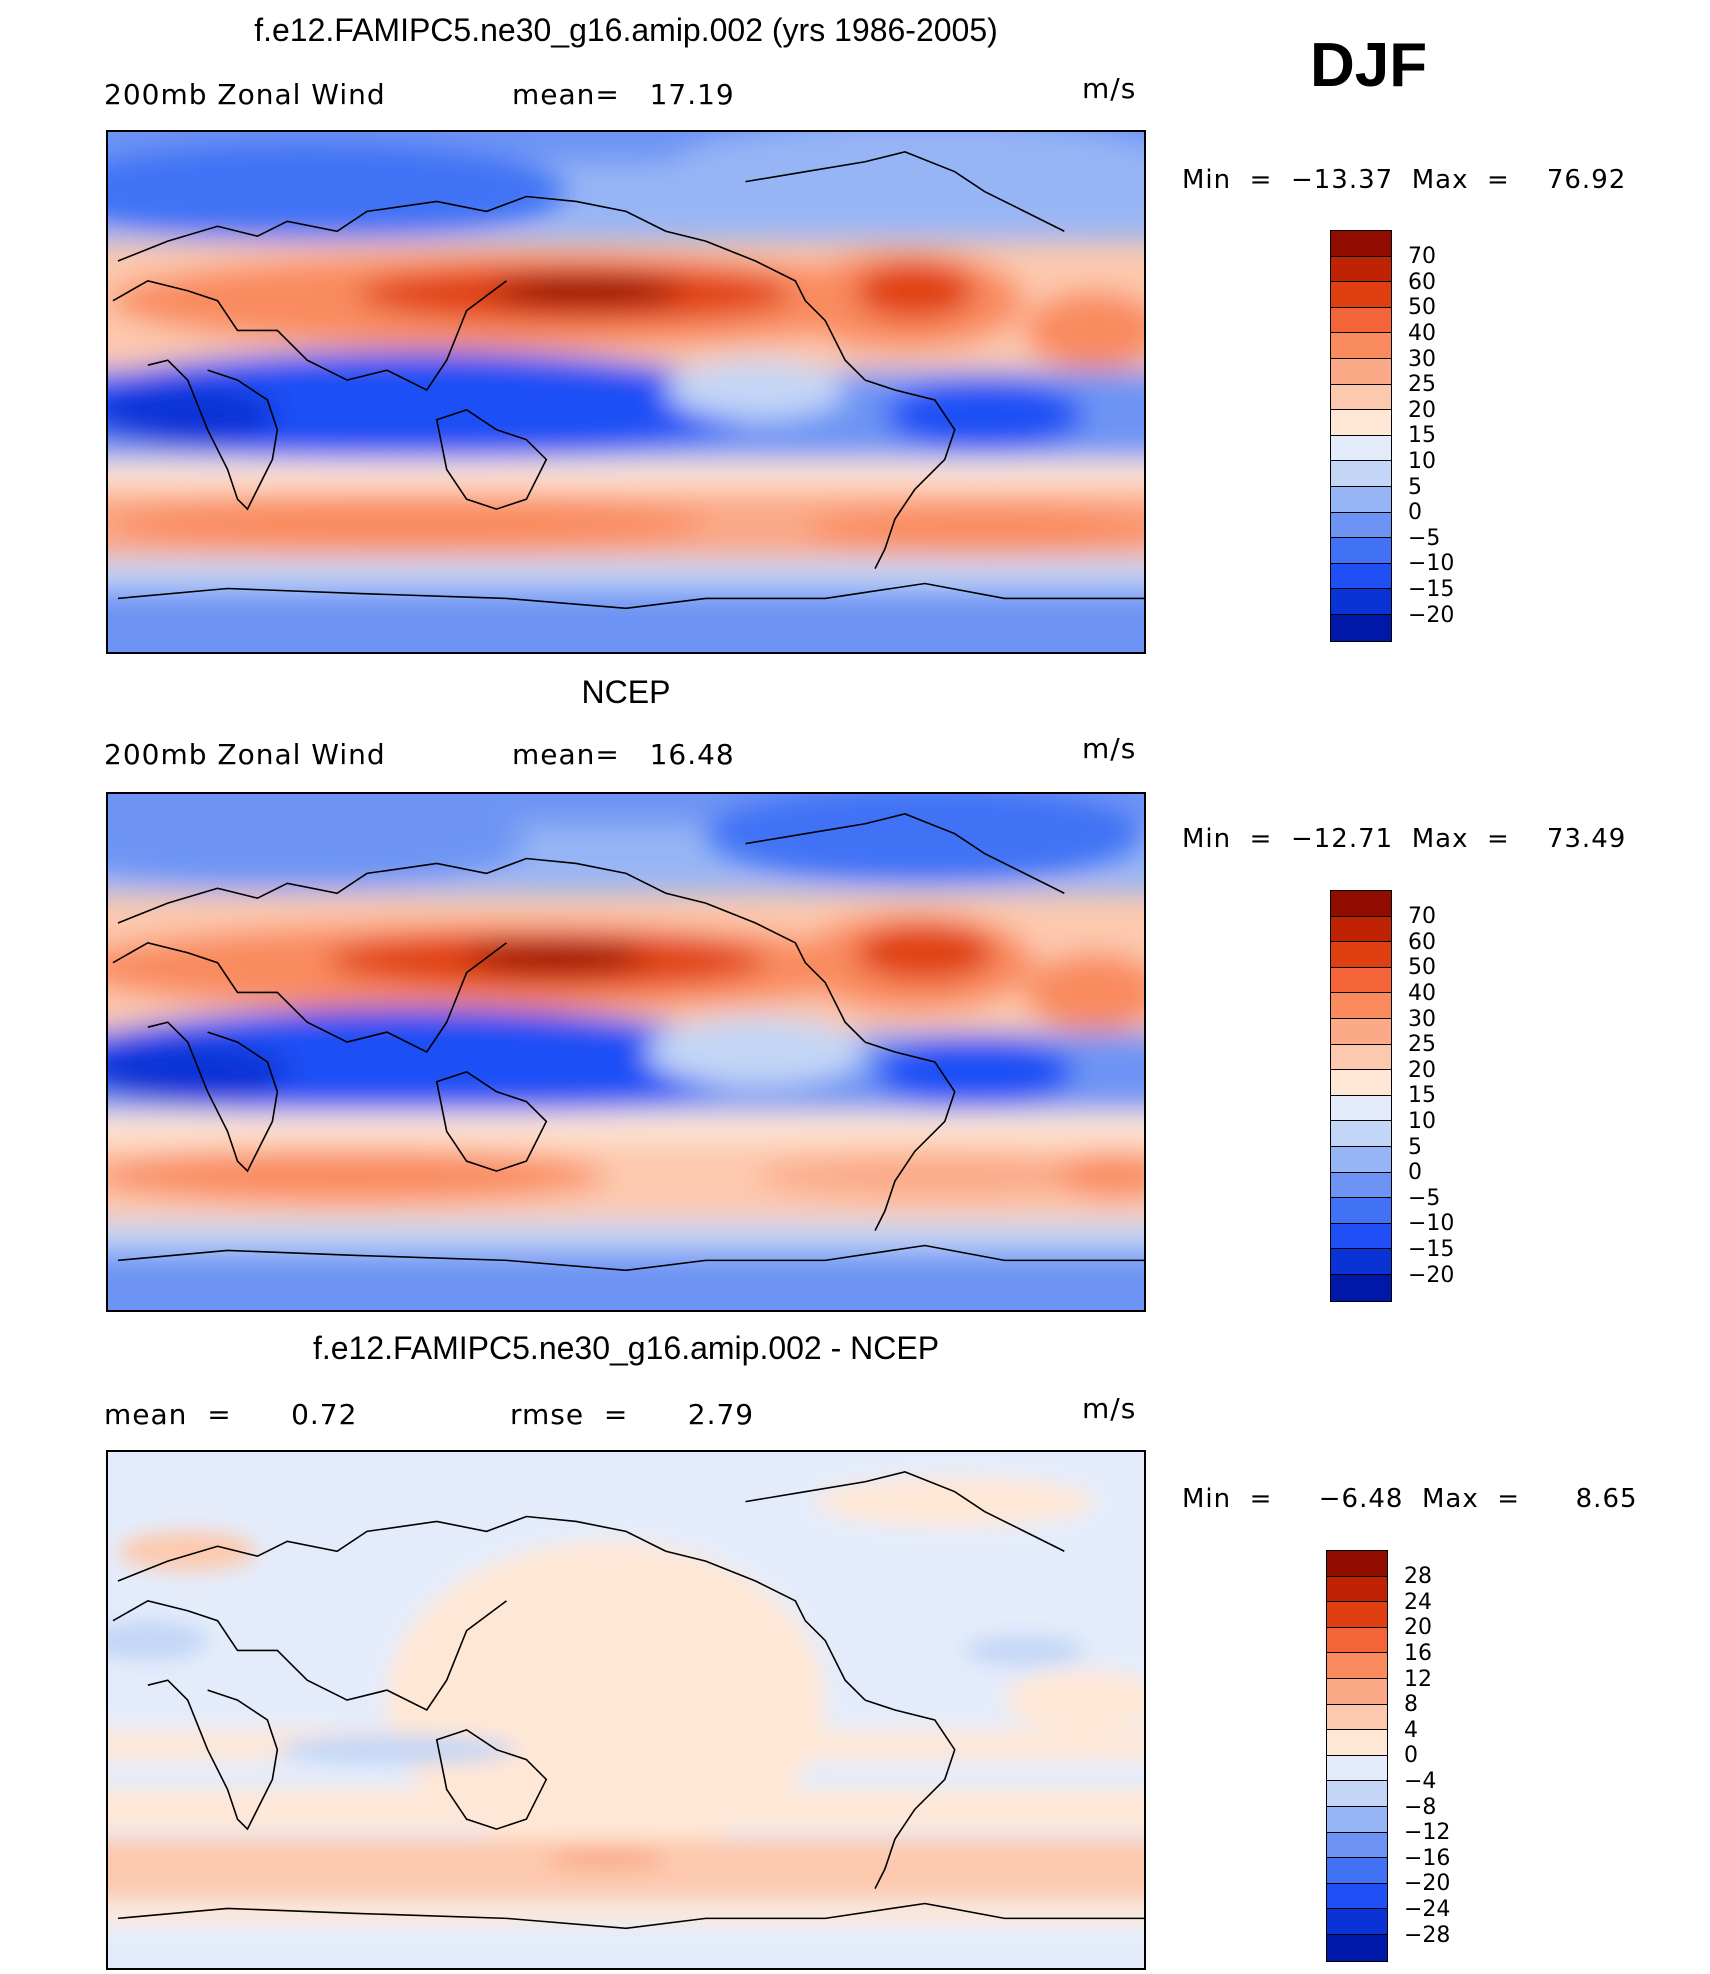 The width and height of the screenshot is (1710, 1974). Describe the element at coordinates (1109, 88) in the screenshot. I see `panel-1-units: m/s` at that location.